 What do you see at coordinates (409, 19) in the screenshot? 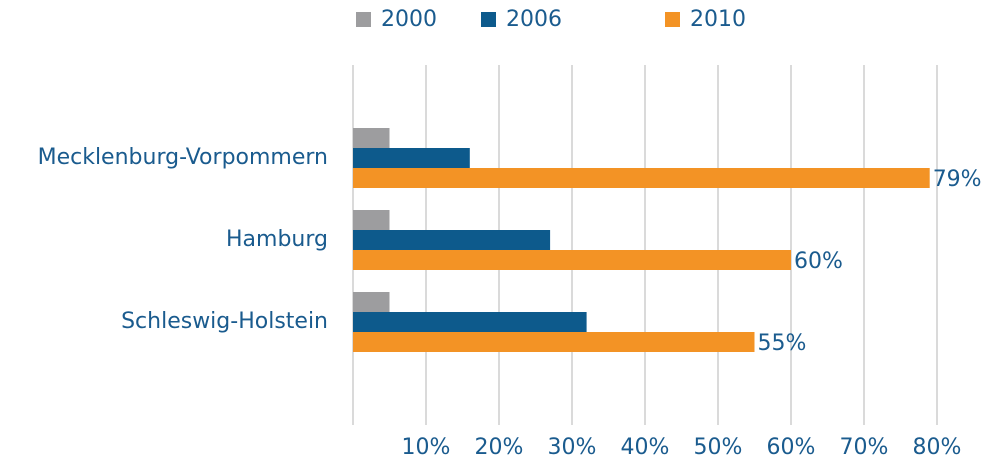
I see `legend-label: 2000` at bounding box center [409, 19].